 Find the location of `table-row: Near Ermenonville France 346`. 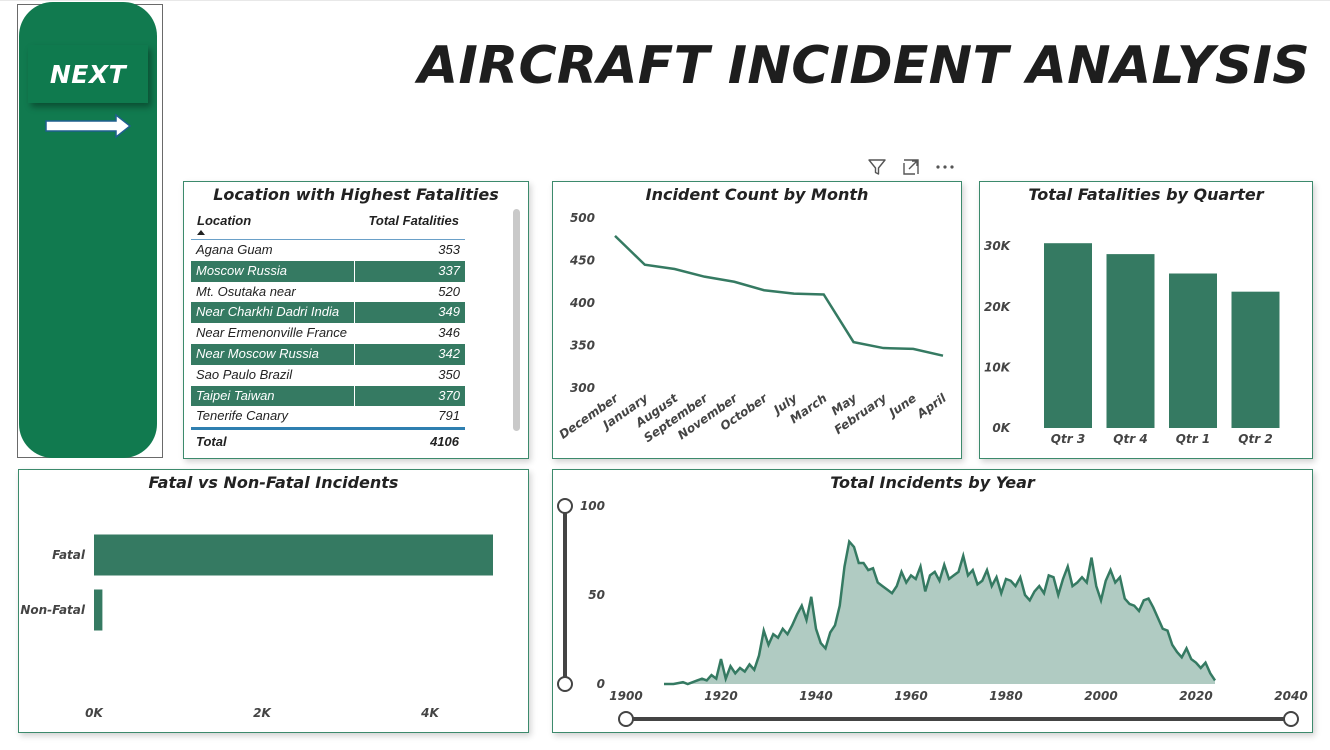

table-row: Near Ermenonville France 346 is located at coordinates (328, 333).